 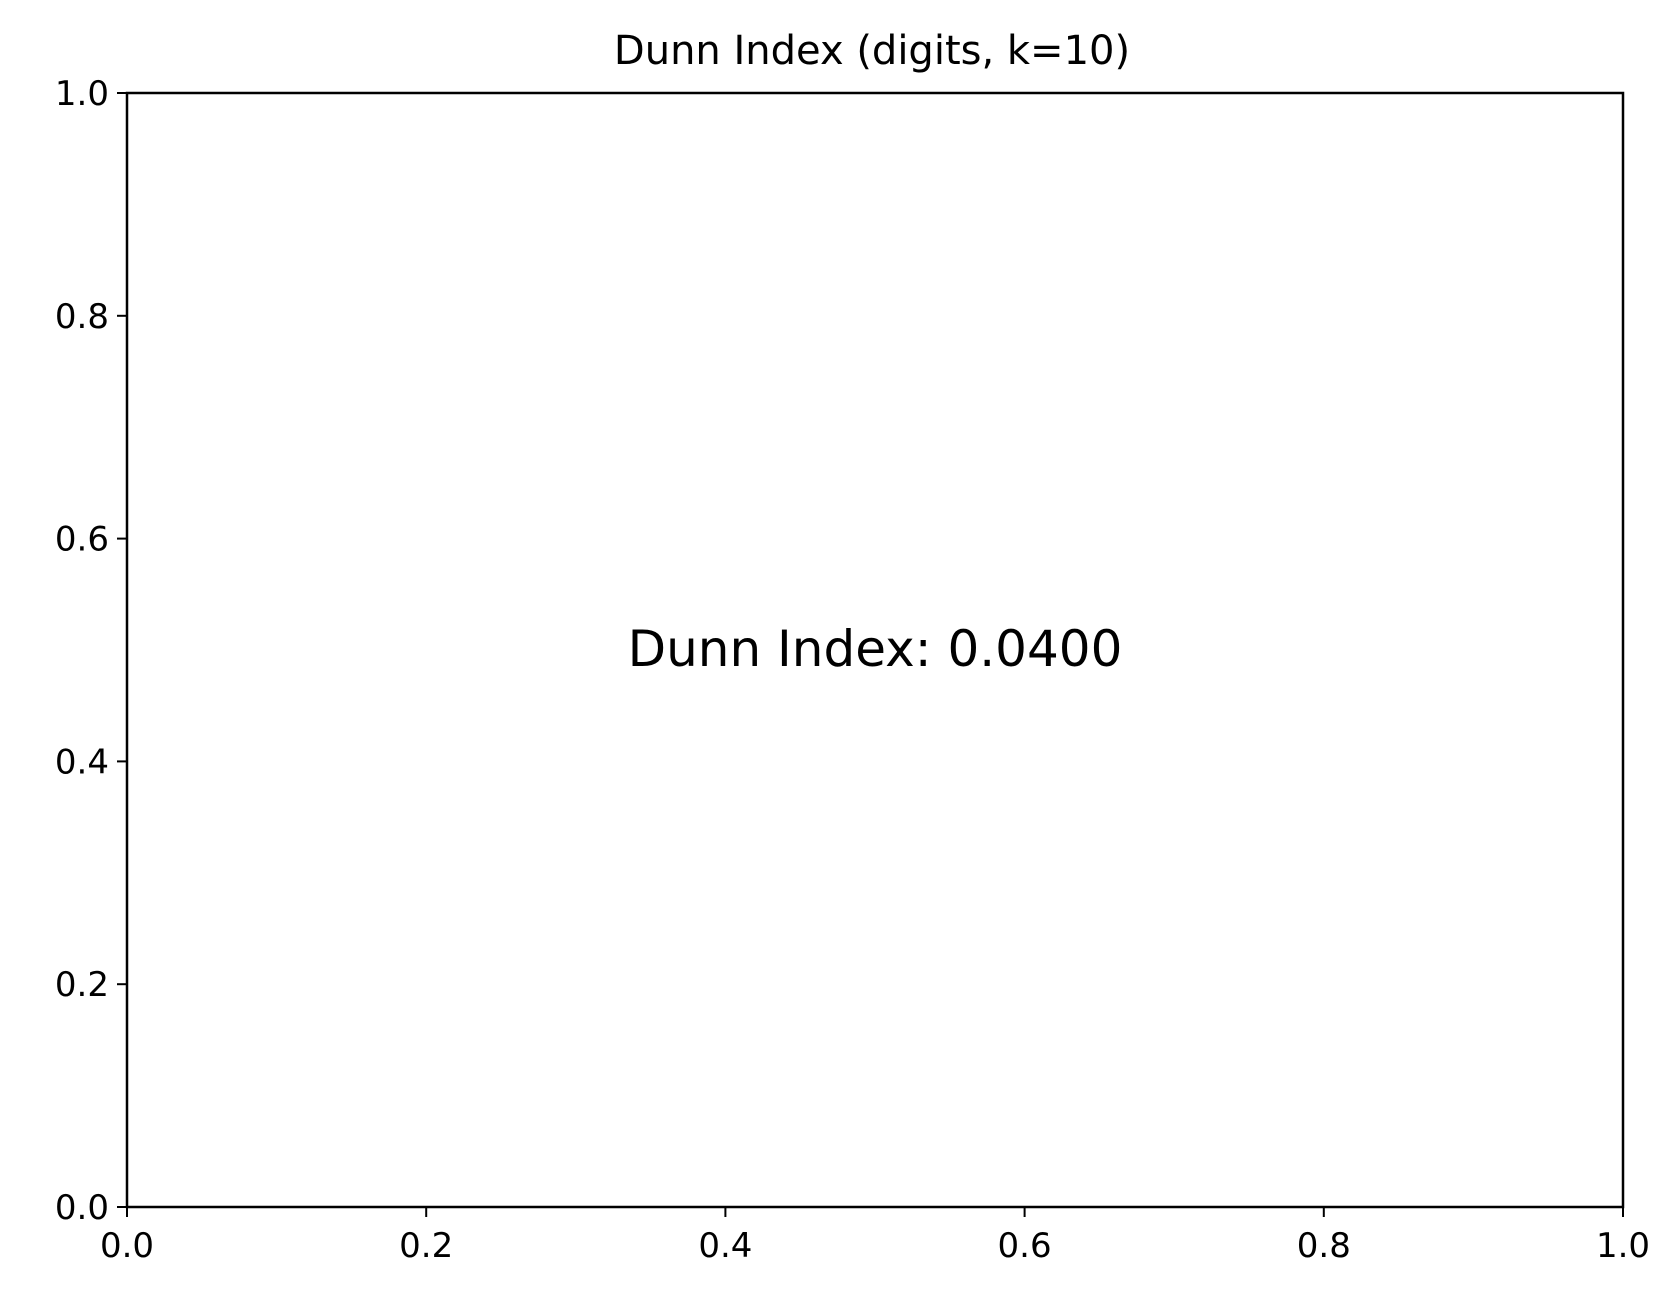 I want to click on x-axis: 0.0 0.2 0.4 0.6 0.8 1.0, so click(x=875, y=1236).